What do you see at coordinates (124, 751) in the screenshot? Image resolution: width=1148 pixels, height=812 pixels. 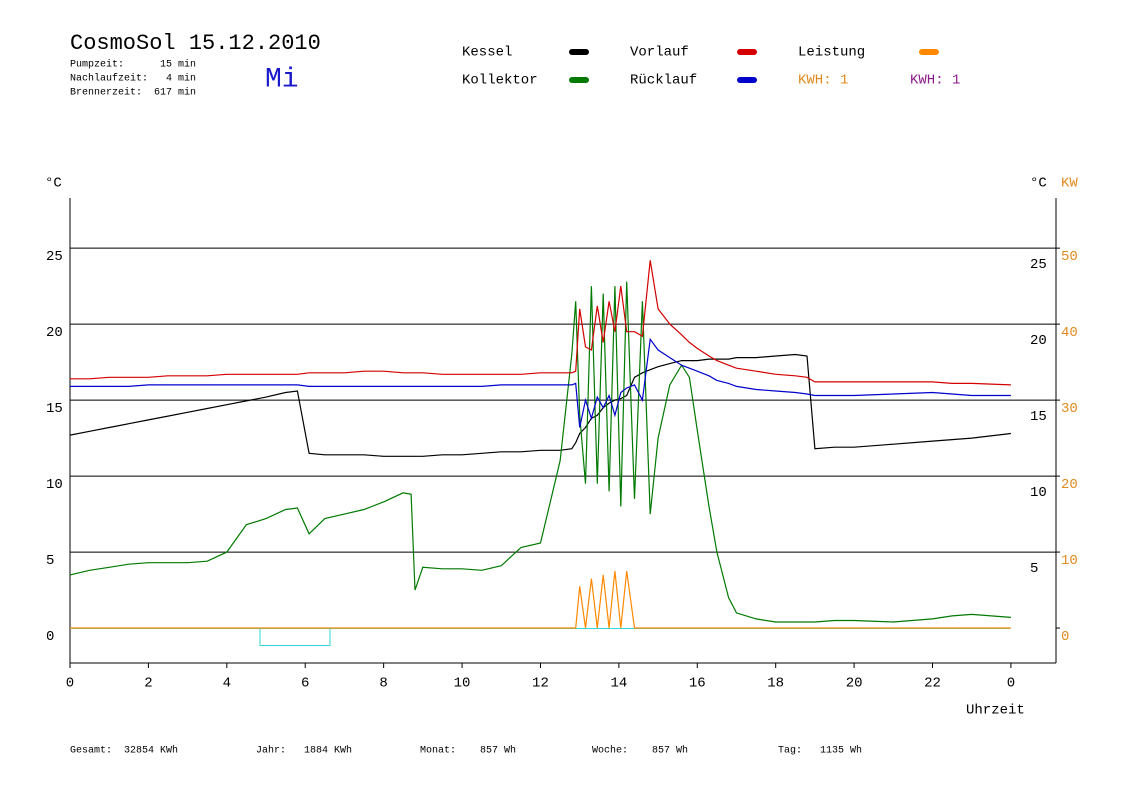 I see `footer-stat: Gesamt: 32854 KWh` at bounding box center [124, 751].